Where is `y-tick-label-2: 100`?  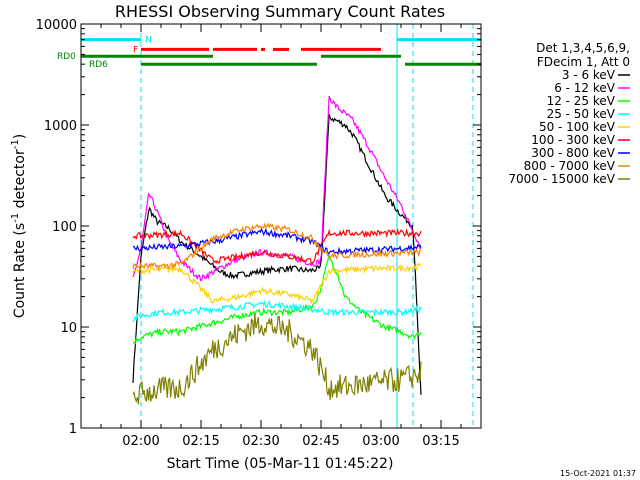 y-tick-label-2: 100 is located at coordinates (64, 227).